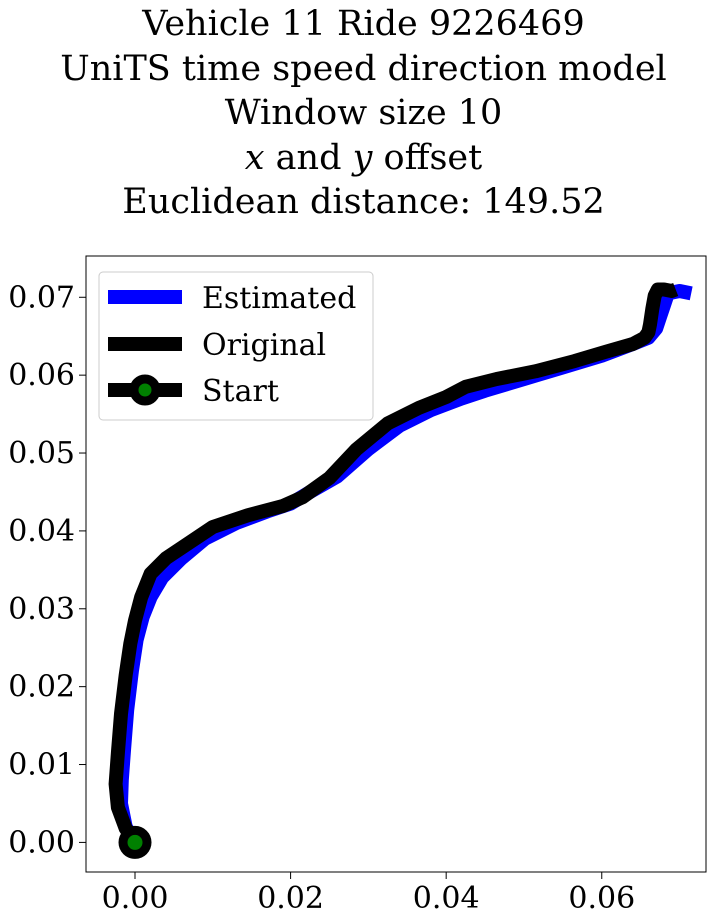  Describe the element at coordinates (41, 765) in the screenshot. I see `y-tick-label: 0.01` at that location.